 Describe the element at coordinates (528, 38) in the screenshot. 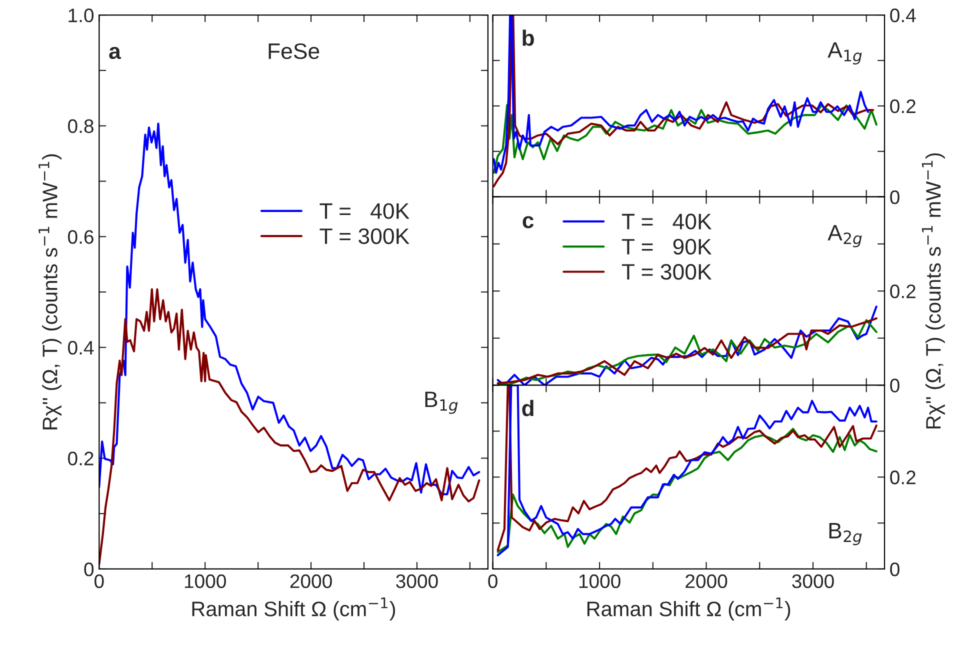

I see `annotation: b` at that location.